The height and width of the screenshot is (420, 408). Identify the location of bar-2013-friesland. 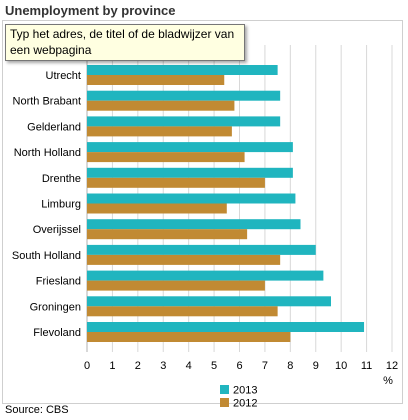
(205, 275).